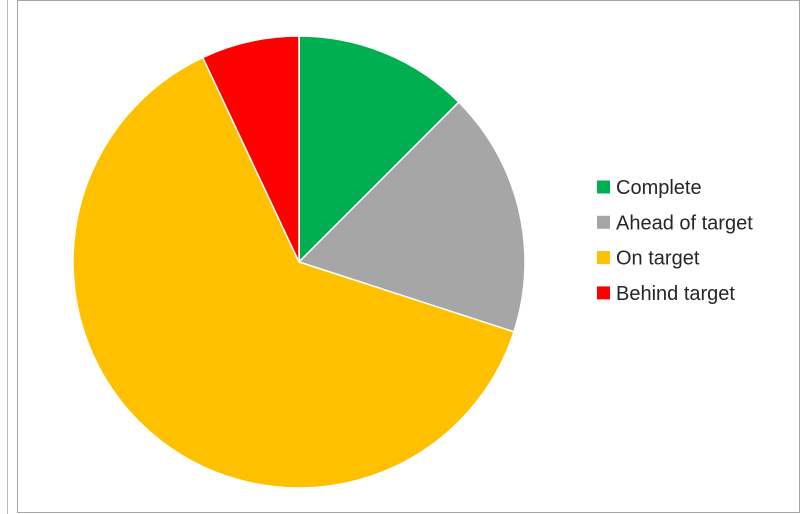 The image size is (801, 514). I want to click on legend-swatch-on-target, so click(603, 258).